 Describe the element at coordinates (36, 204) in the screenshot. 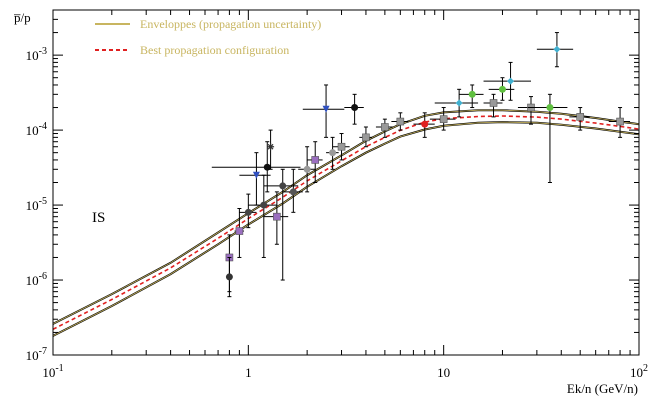

I see `y-tick-label: 10⁻⁵` at that location.